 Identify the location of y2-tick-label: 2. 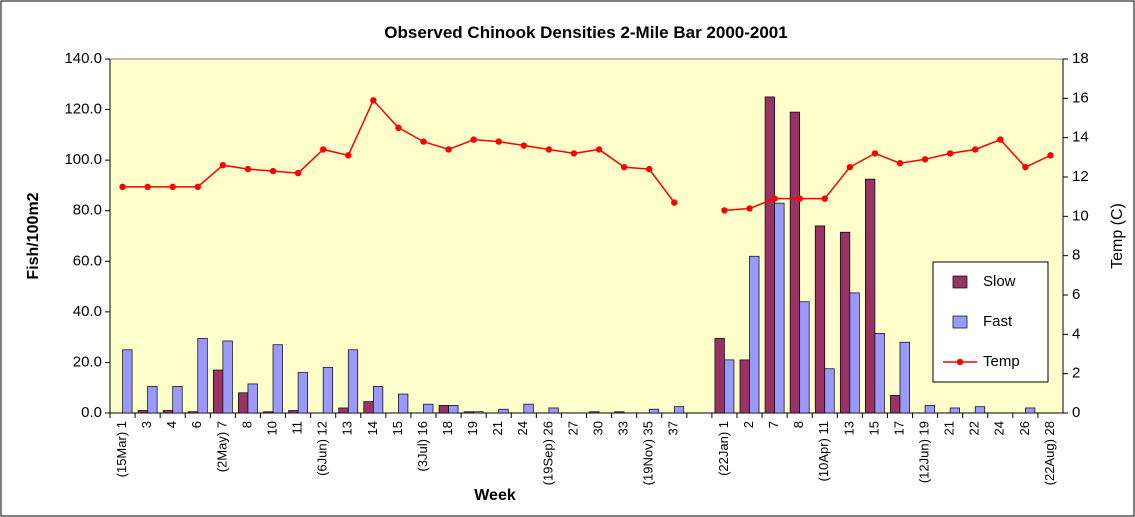
(1076, 373).